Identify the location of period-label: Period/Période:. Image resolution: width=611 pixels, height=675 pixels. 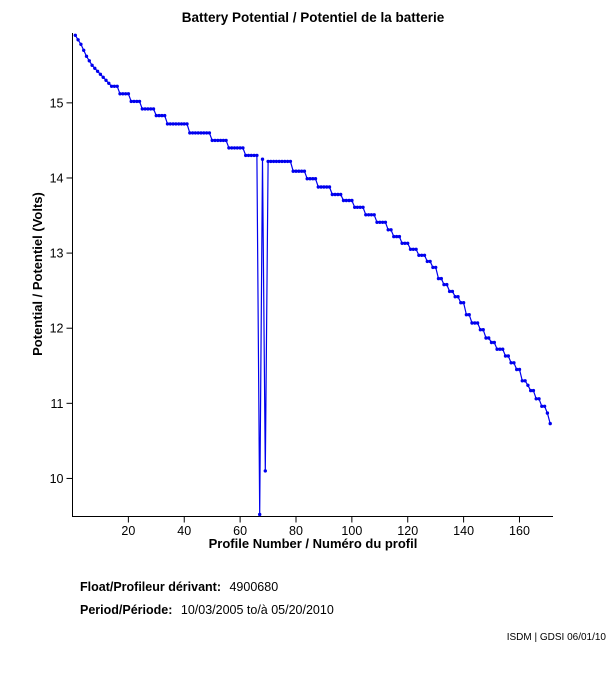
(126, 610).